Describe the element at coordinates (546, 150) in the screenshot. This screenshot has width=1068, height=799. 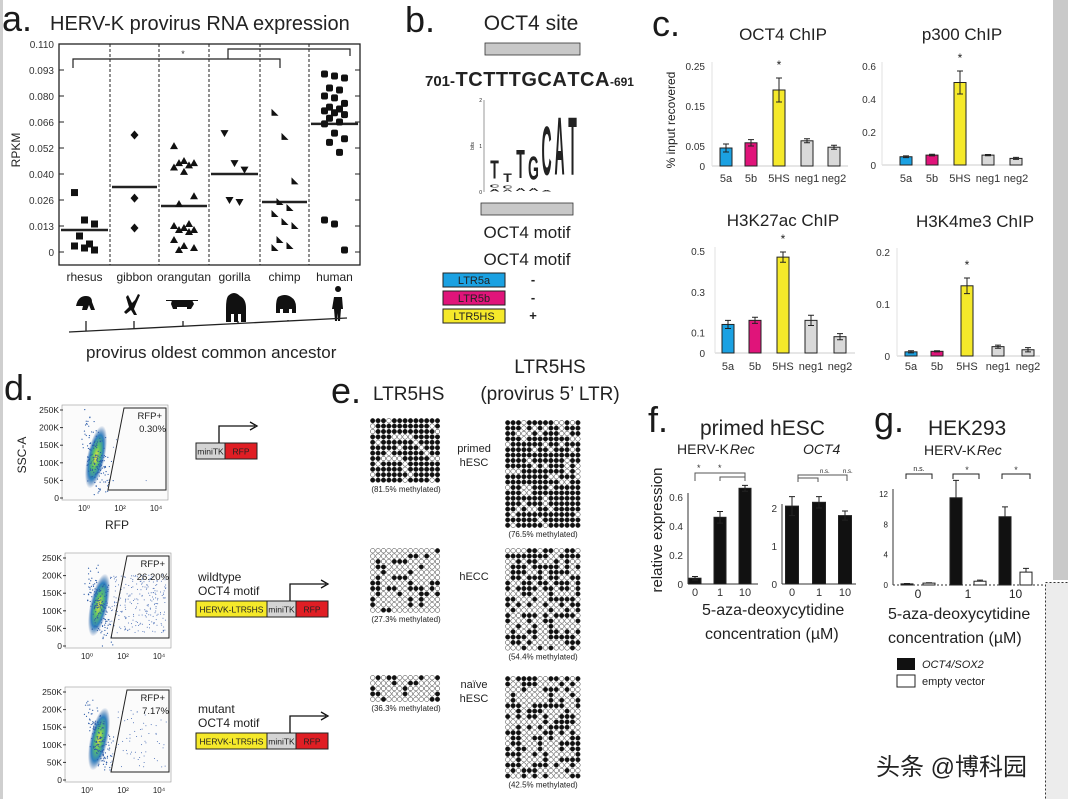
I see `logo-letter-C: C` at that location.